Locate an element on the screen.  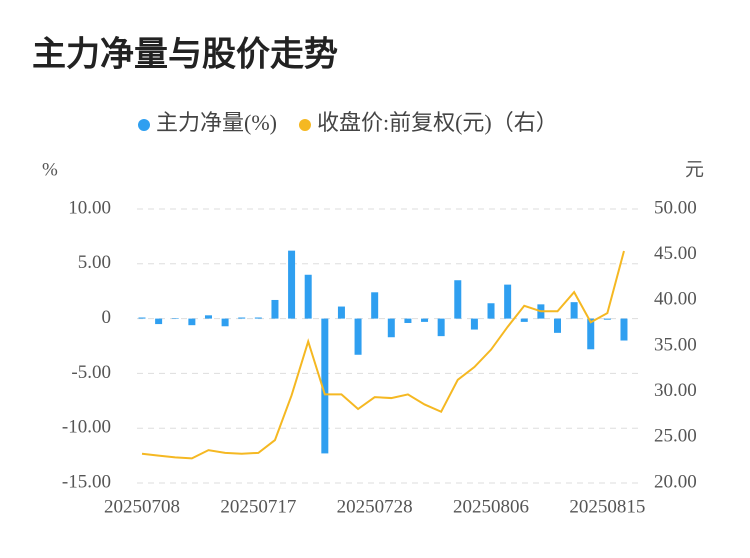
x-tick-label: 20250815 is located at coordinates (607, 506).